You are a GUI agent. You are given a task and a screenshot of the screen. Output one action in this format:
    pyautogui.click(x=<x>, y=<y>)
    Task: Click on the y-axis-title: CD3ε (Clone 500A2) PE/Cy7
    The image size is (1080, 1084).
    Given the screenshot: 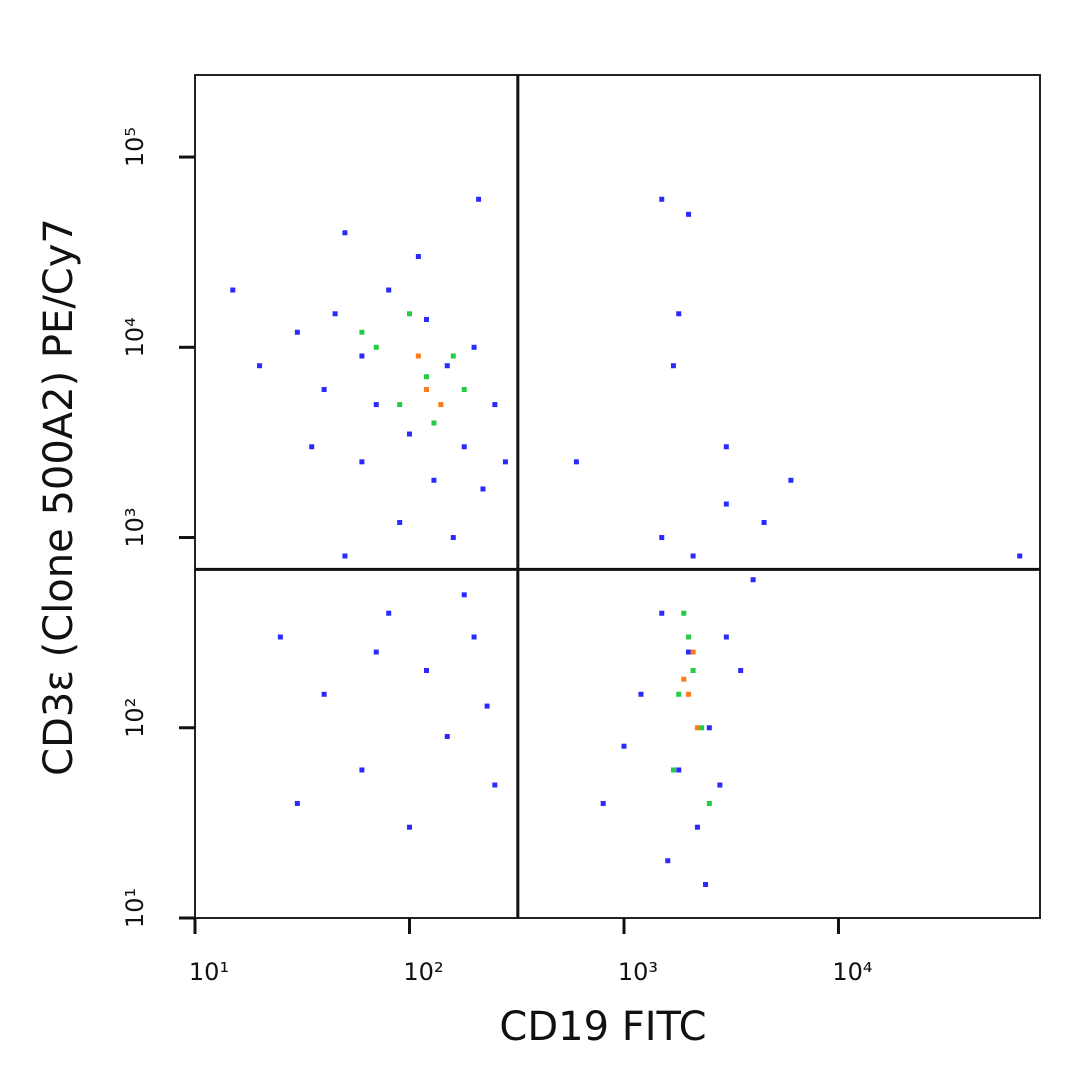 What is the action you would take?
    pyautogui.click(x=59, y=497)
    